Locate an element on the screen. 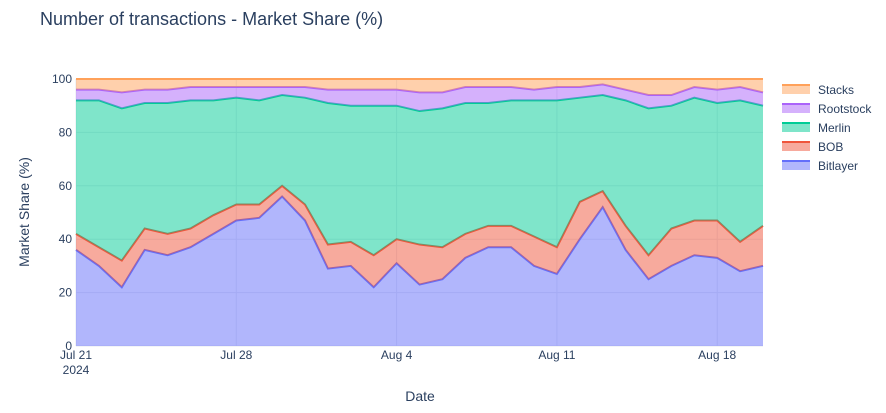  legend-item-rootstock: Rootstock is located at coordinates (827, 109).